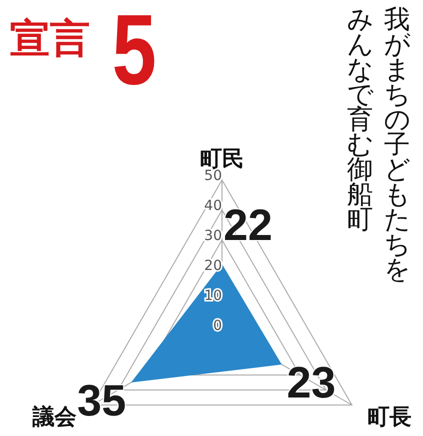  What do you see at coordinates (213, 266) in the screenshot?
I see `y-tick-label: 20` at bounding box center [213, 266].